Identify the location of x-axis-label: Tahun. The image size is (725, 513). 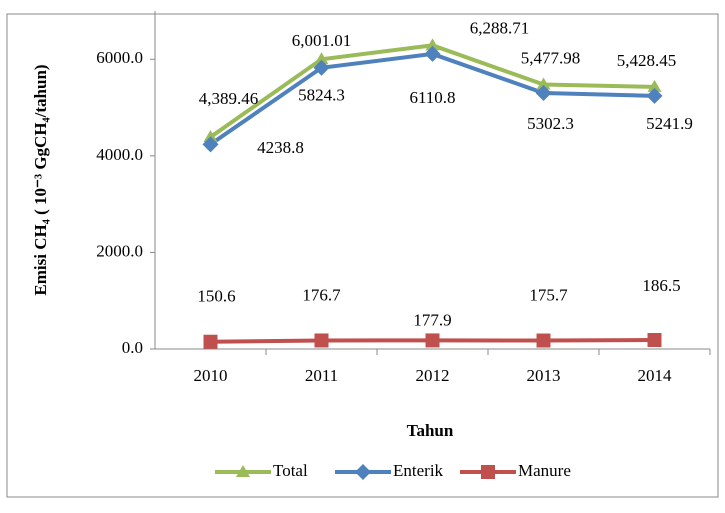
(430, 430).